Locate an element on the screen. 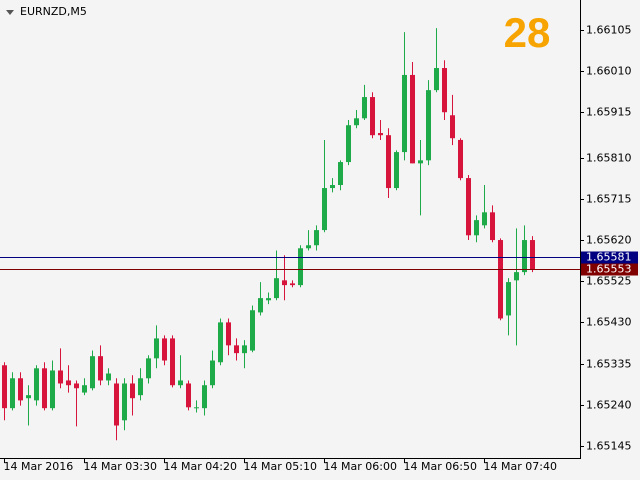 The height and width of the screenshot is (480, 640). chart-title: EURNZD,M5 is located at coordinates (53, 11).